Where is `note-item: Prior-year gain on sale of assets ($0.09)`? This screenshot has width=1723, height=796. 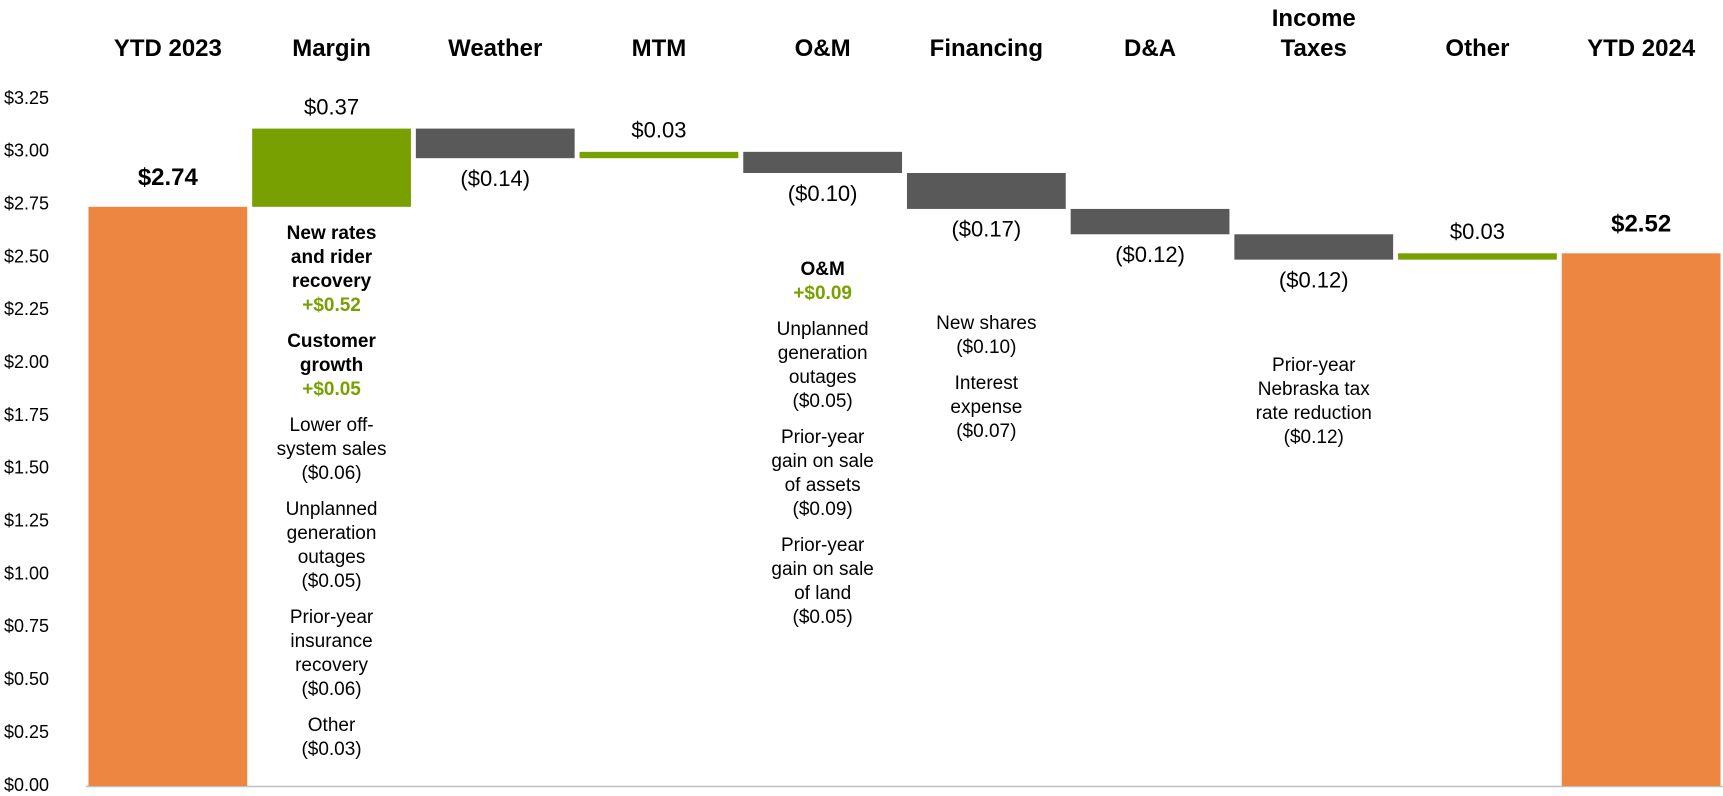 note-item: Prior-year gain on sale of assets ($0.09) is located at coordinates (823, 474).